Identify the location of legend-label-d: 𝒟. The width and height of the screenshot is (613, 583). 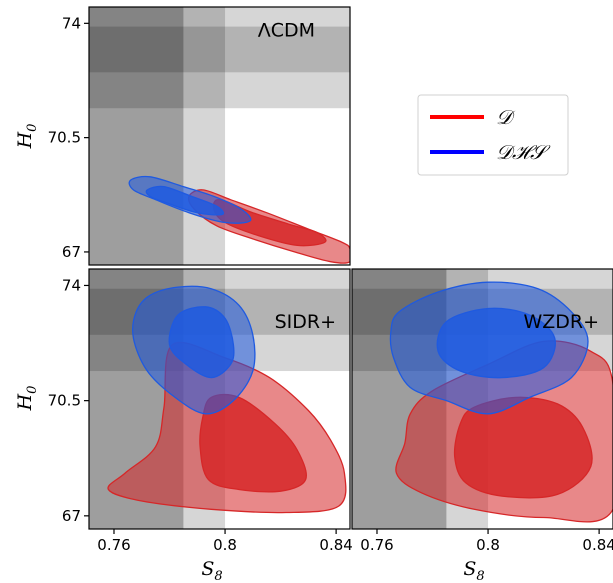
(506, 117).